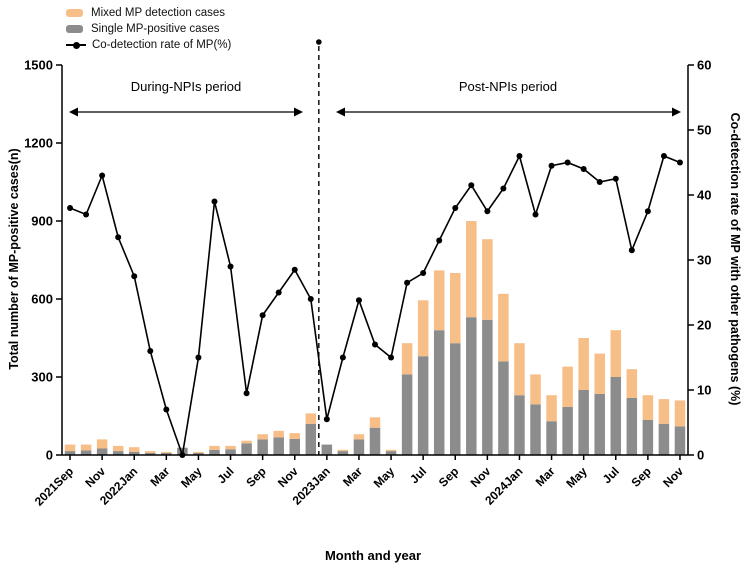  Describe the element at coordinates (162, 45) in the screenshot. I see `legend-label-rate: Co-detection rate of MP(%)` at that location.